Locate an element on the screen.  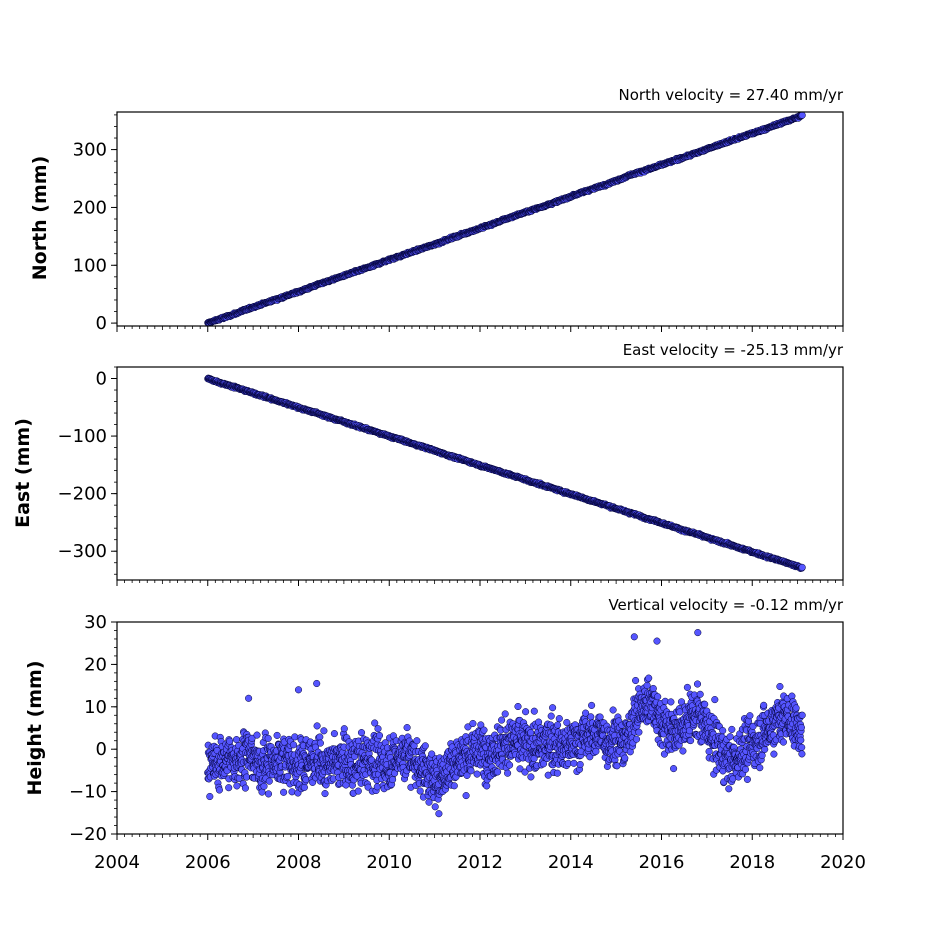
north-ytick-label: 300 is located at coordinates (90, 150).